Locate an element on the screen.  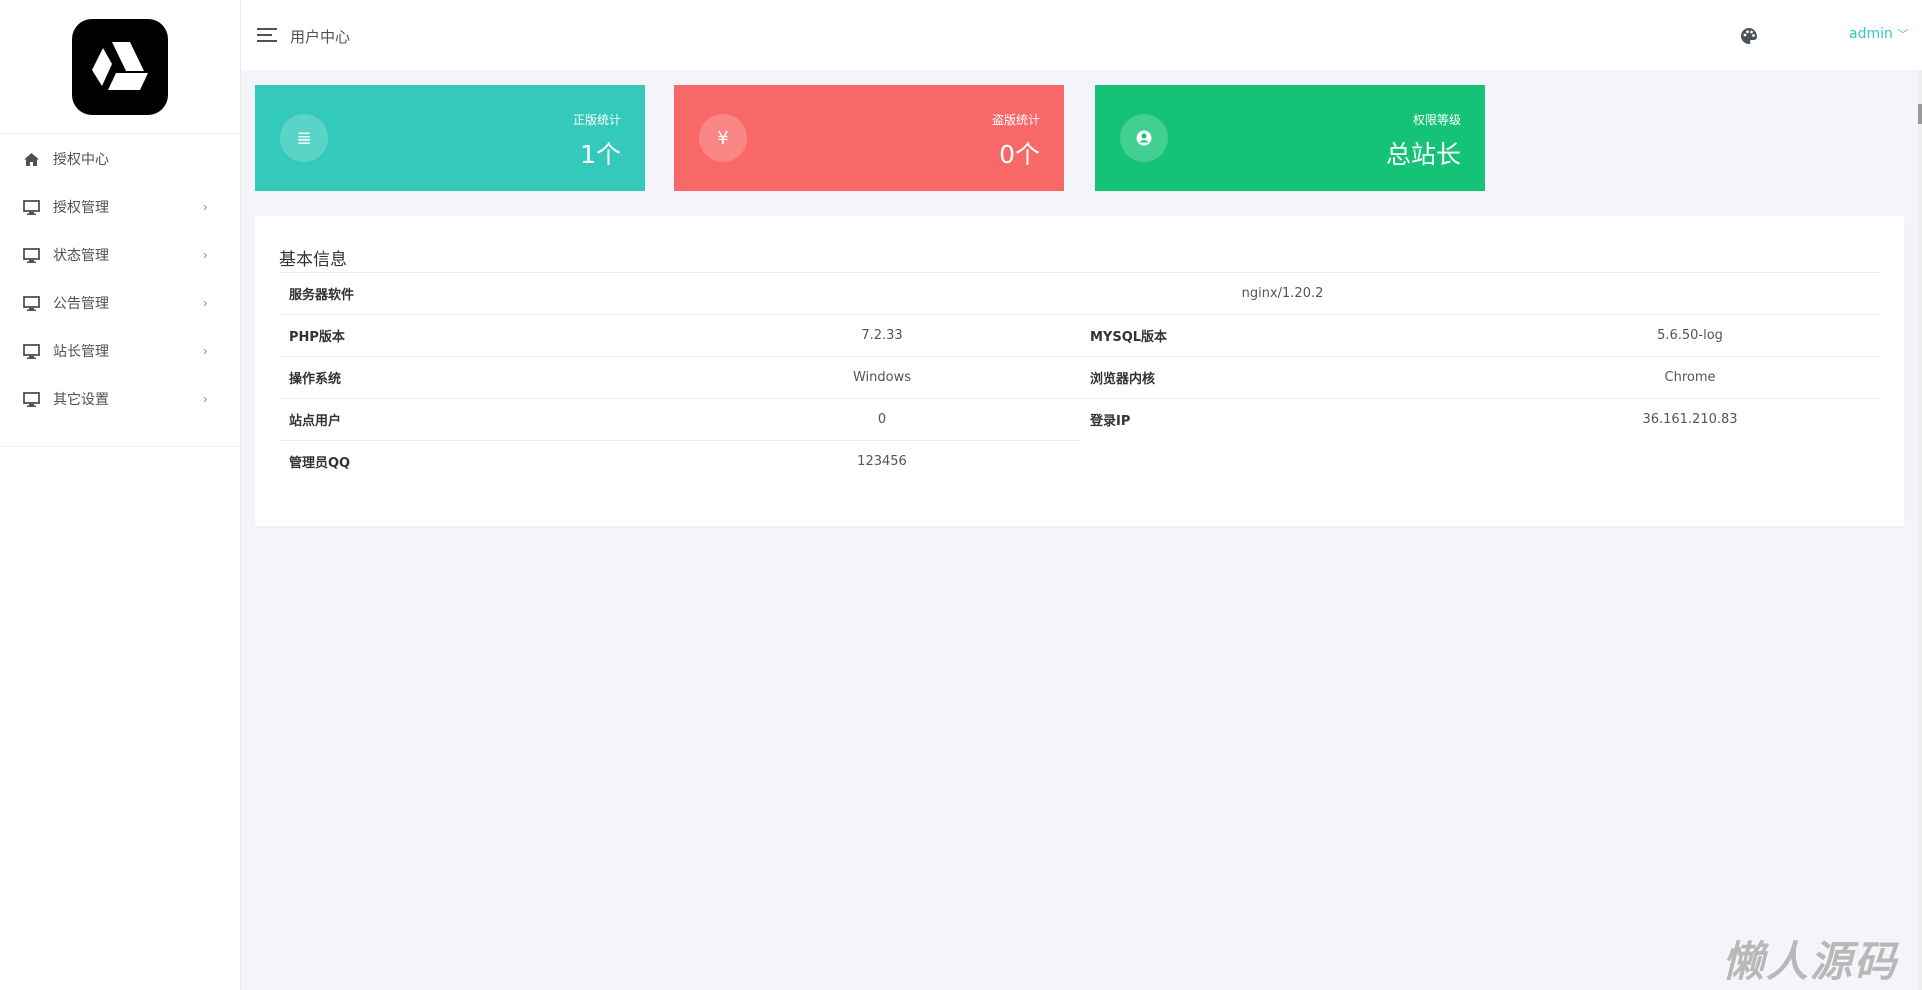
palette-icon is located at coordinates (1749, 38).